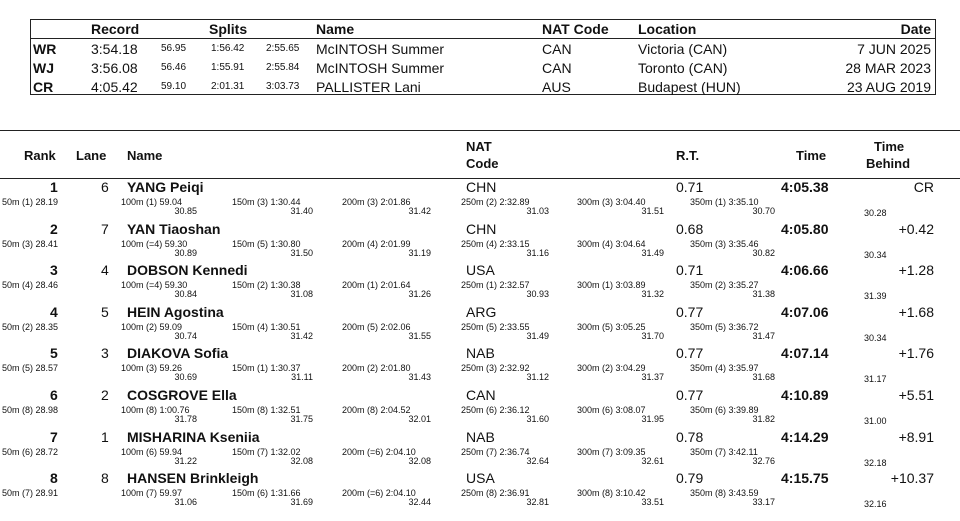 The width and height of the screenshot is (960, 521). I want to click on split-300-lap: 31.32, so click(652, 294).